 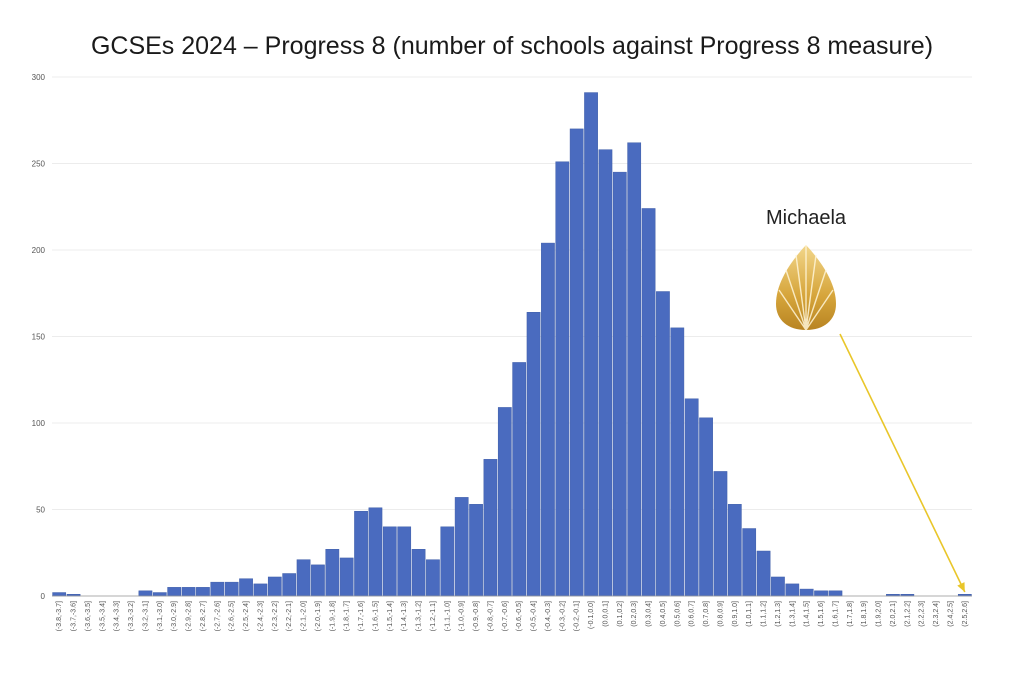 I want to click on x-tick-label: (1.2,1.3], so click(x=778, y=614).